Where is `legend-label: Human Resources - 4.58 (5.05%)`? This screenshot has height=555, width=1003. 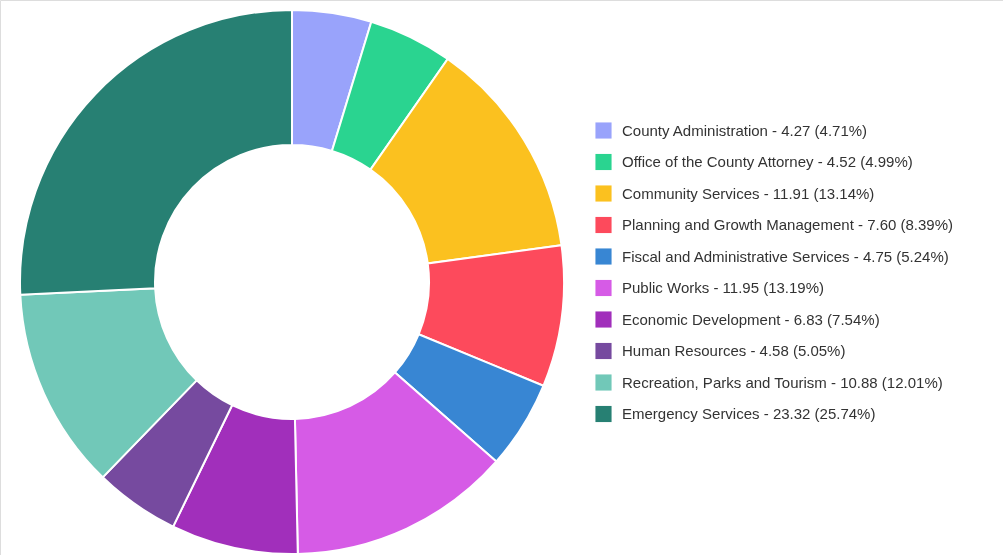 legend-label: Human Resources - 4.58 (5.05%) is located at coordinates (734, 350).